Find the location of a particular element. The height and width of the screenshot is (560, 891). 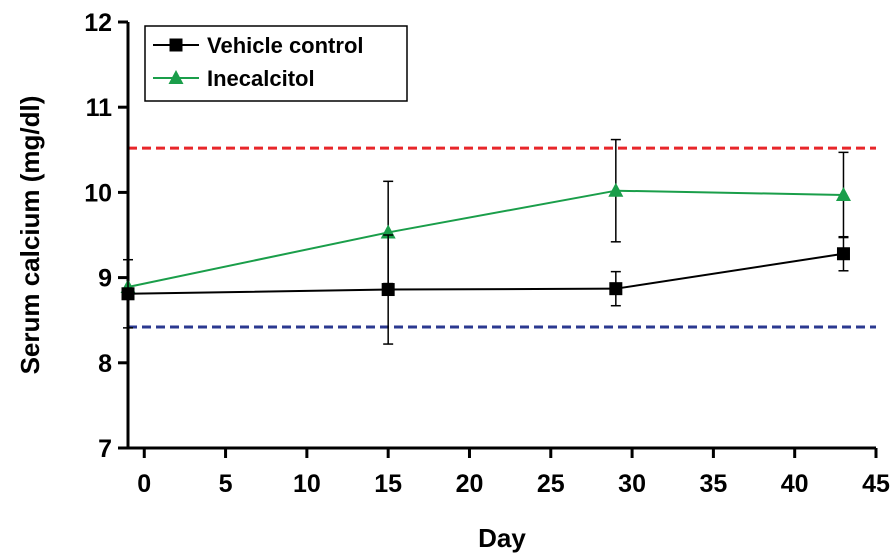

legend-label-inecalcitol: Inecalcitol is located at coordinates (261, 78).